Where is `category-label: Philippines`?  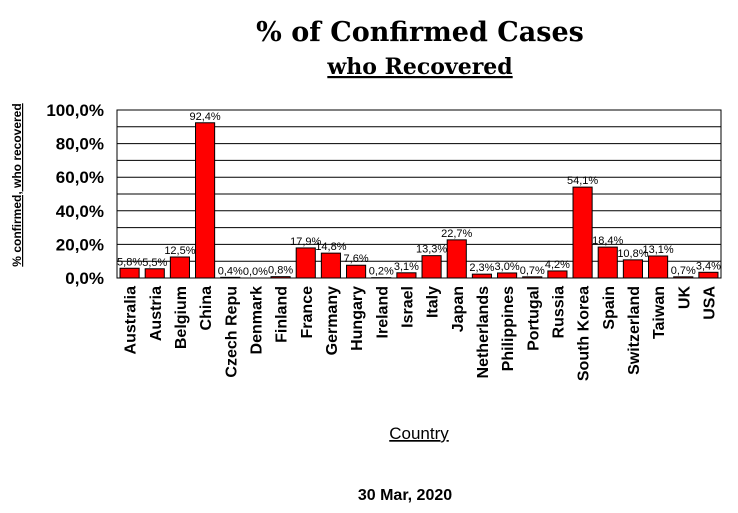
category-label: Philippines is located at coordinates (508, 328).